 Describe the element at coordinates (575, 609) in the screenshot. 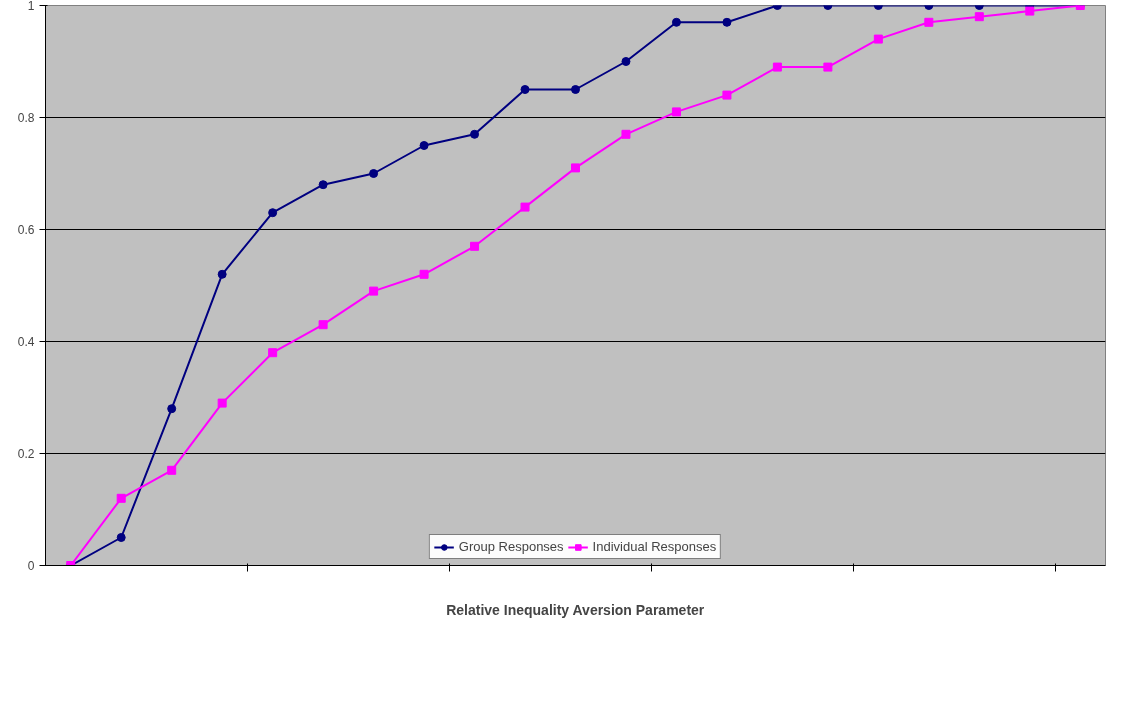

I see `x-axis-title: Relative Inequality Aversion Parameter` at that location.